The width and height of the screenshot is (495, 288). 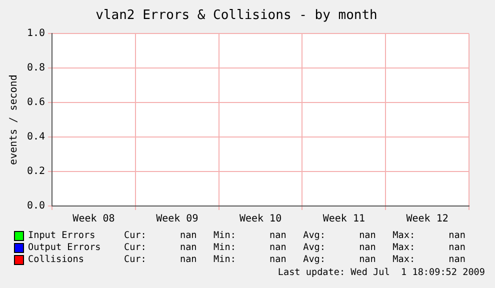 What do you see at coordinates (343, 219) in the screenshot?
I see `x-tick-label: Week 11` at bounding box center [343, 219].